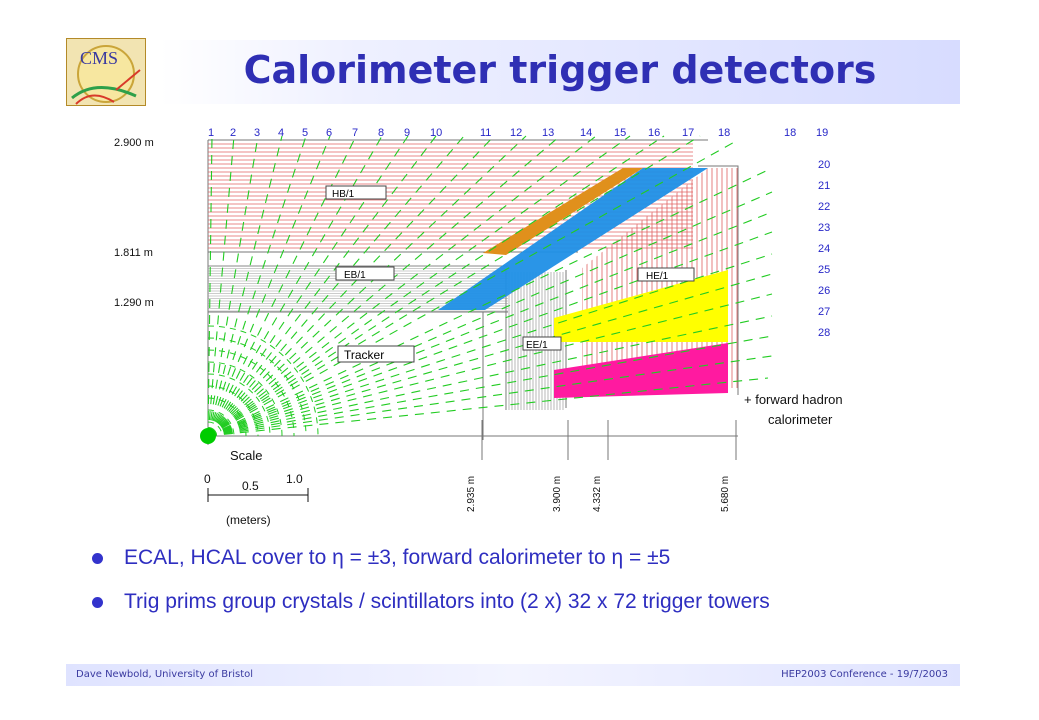 This screenshot has height=720, width=1039. What do you see at coordinates (246, 455) in the screenshot?
I see `scale-title: Scale` at bounding box center [246, 455].